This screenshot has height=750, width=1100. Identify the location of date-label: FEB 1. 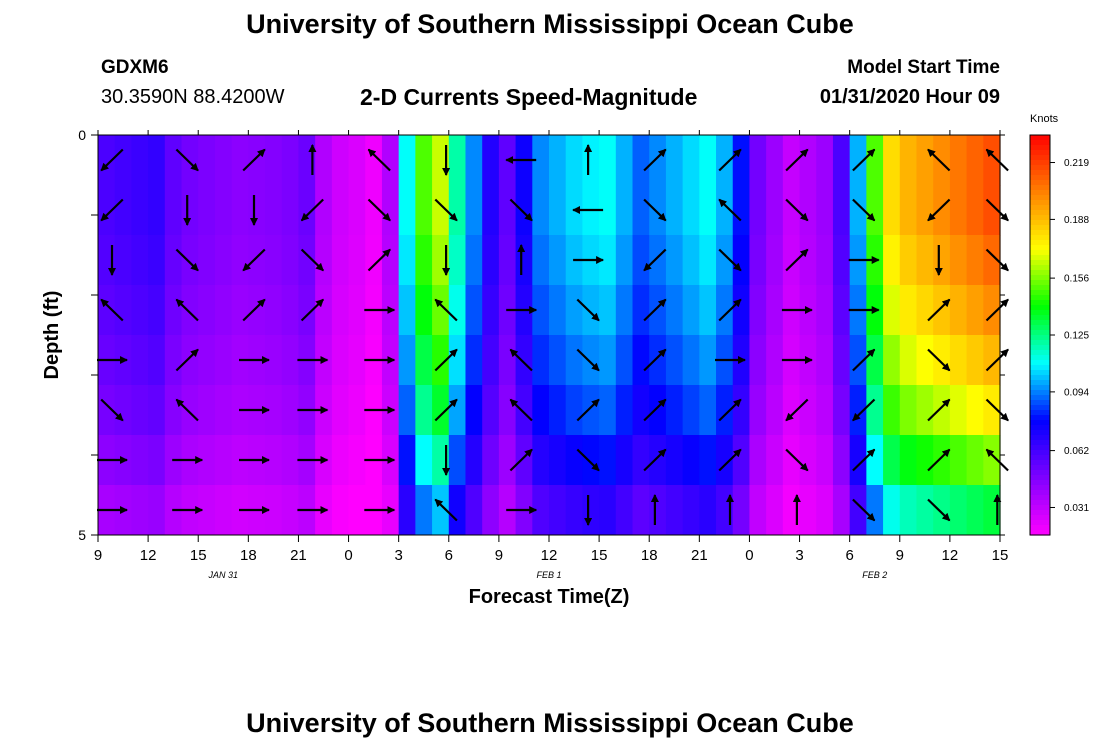
(548, 575).